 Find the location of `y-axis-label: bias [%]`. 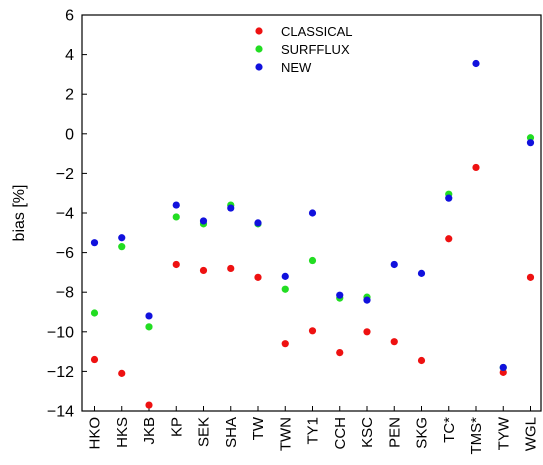

y-axis-label: bias [%] is located at coordinates (19, 213).